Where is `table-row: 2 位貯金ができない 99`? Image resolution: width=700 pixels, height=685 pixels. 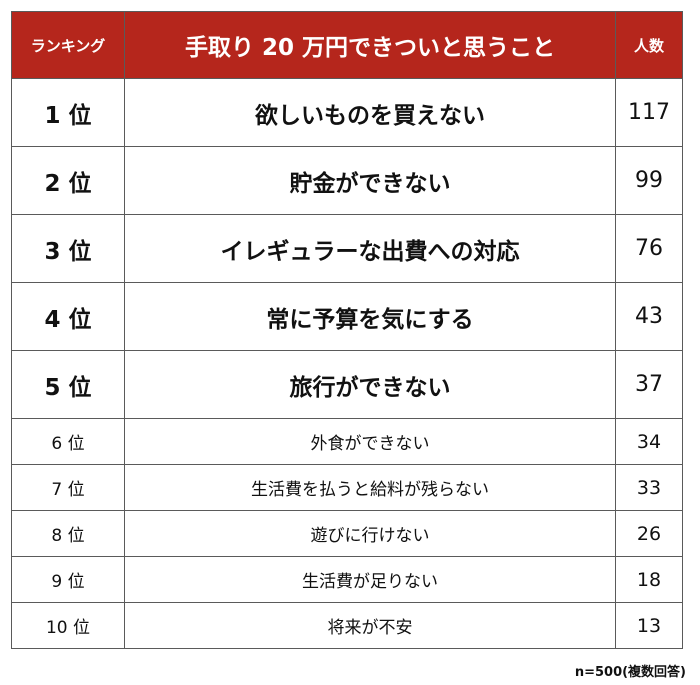 table-row: 2 位貯金ができない 99 is located at coordinates (347, 180).